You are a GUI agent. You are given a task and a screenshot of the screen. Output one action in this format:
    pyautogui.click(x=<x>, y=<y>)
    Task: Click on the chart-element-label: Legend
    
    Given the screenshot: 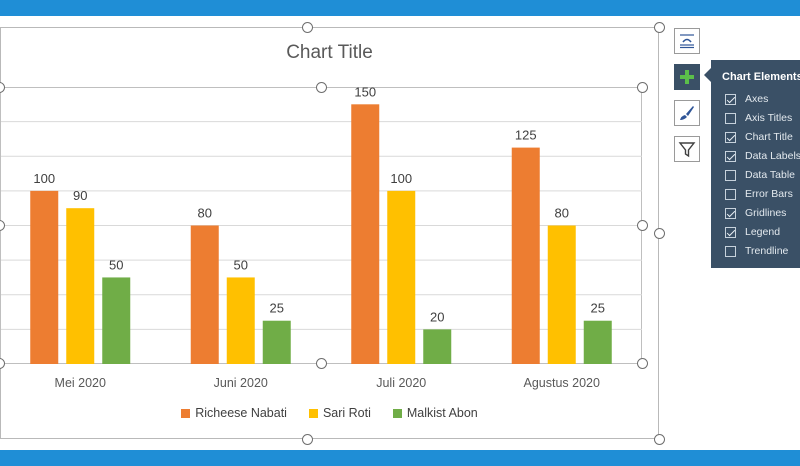 What is the action you would take?
    pyautogui.click(x=763, y=232)
    